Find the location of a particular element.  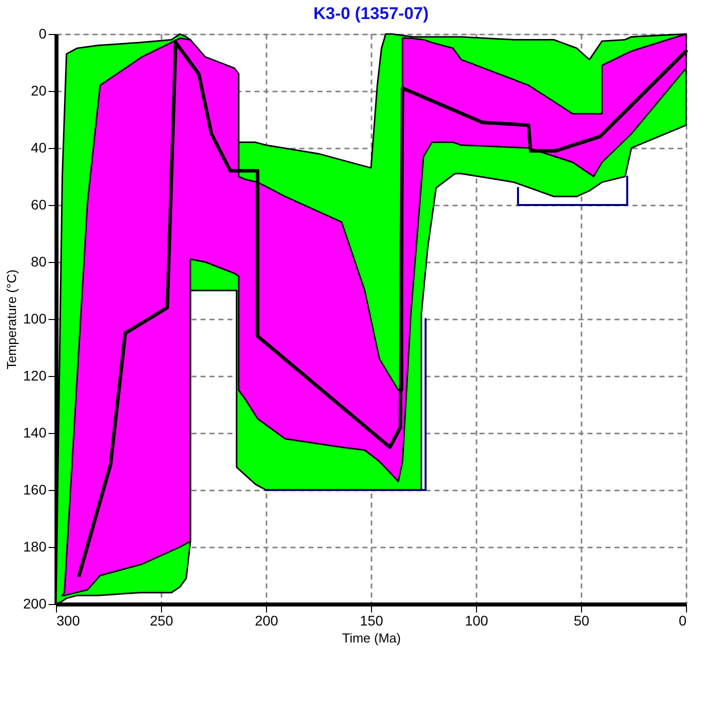

x-tick-label: 200 is located at coordinates (266, 620).